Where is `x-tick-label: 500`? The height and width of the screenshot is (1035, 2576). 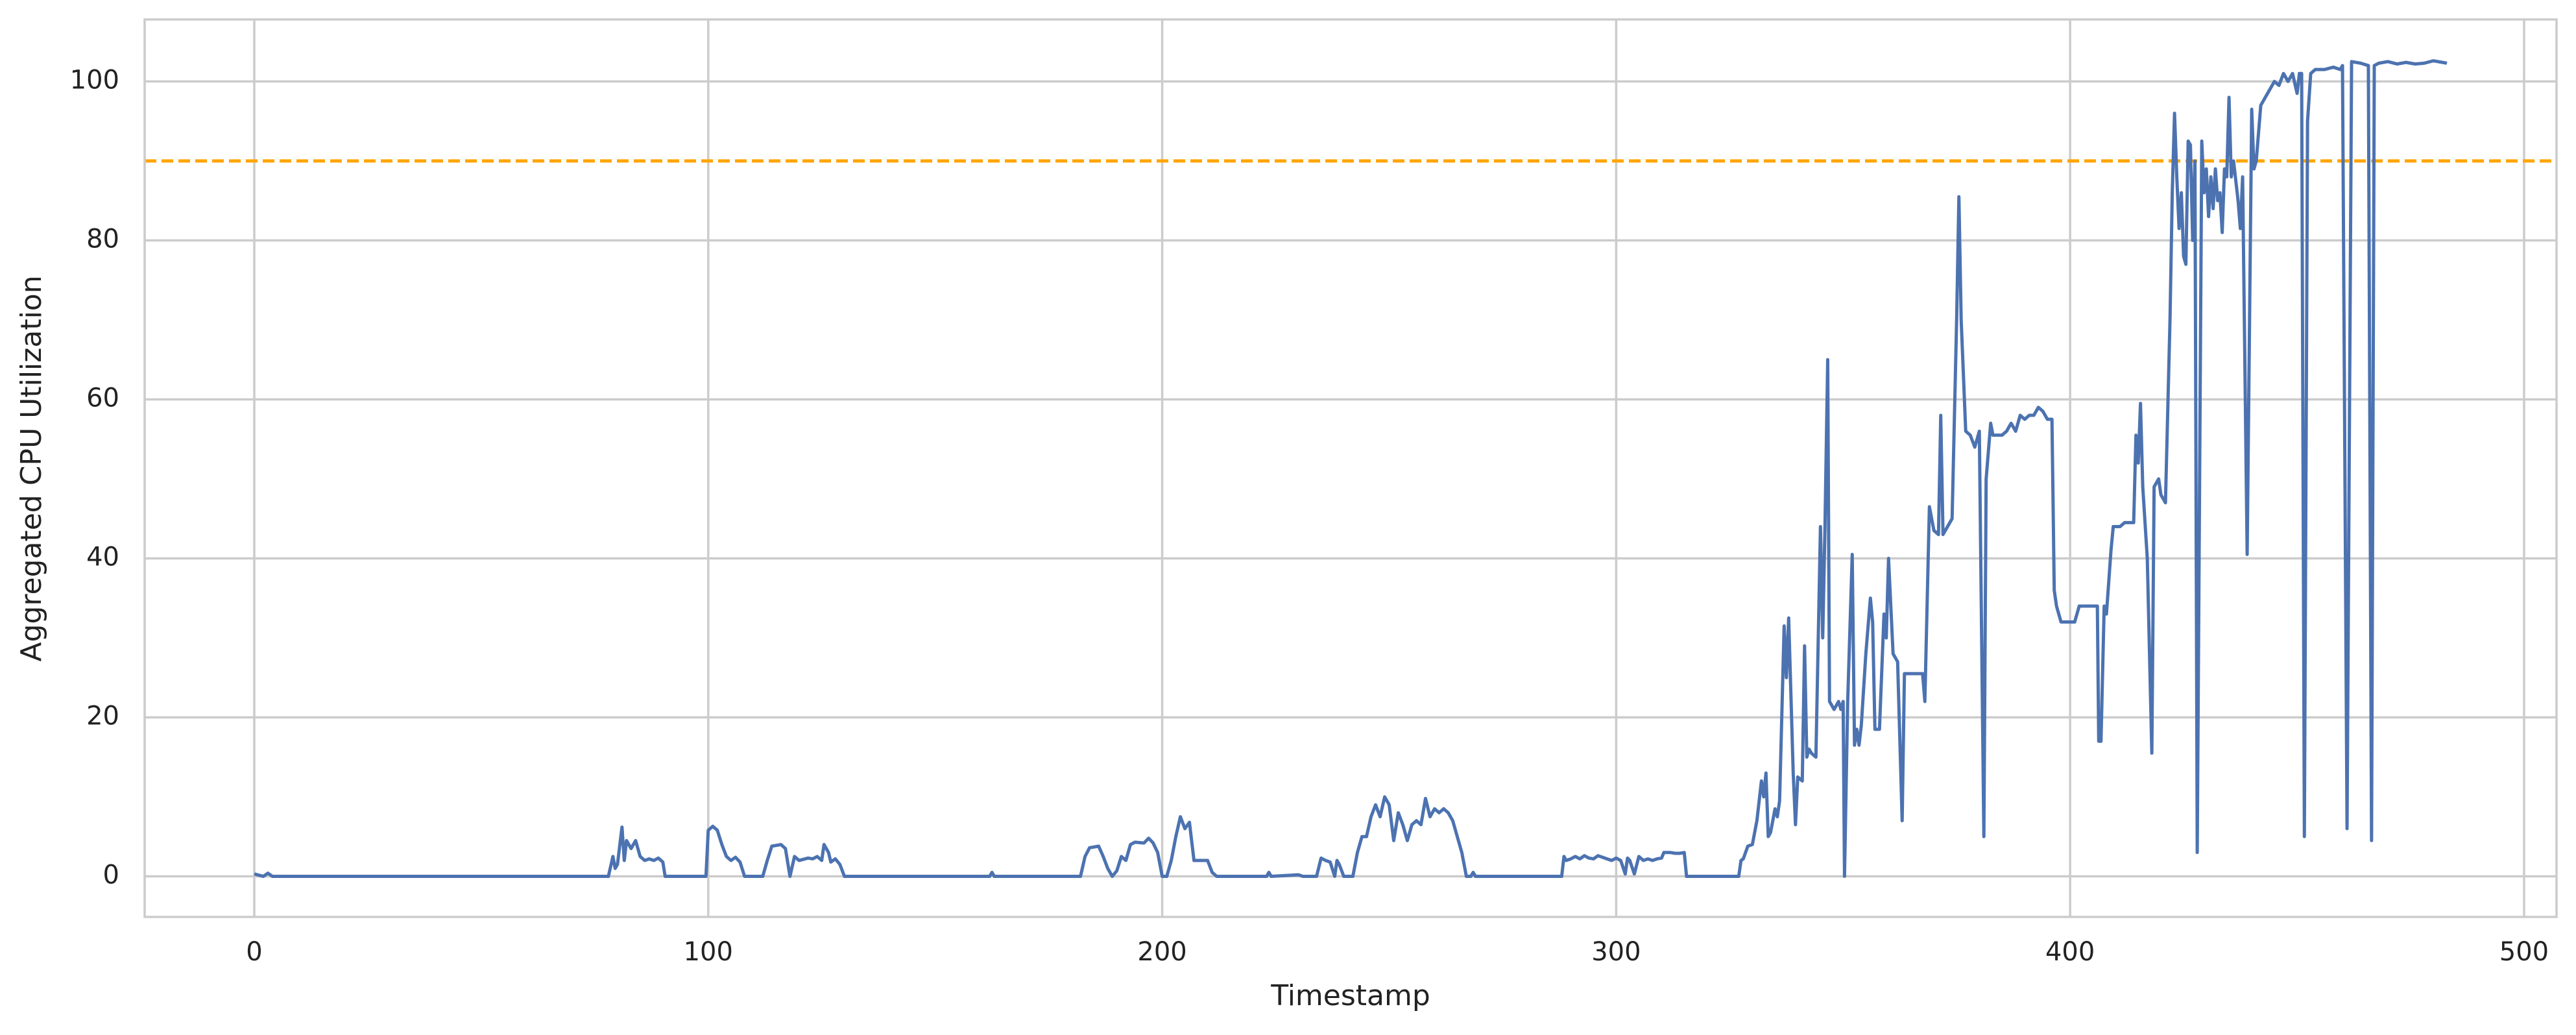
x-tick-label: 500 is located at coordinates (2524, 952).